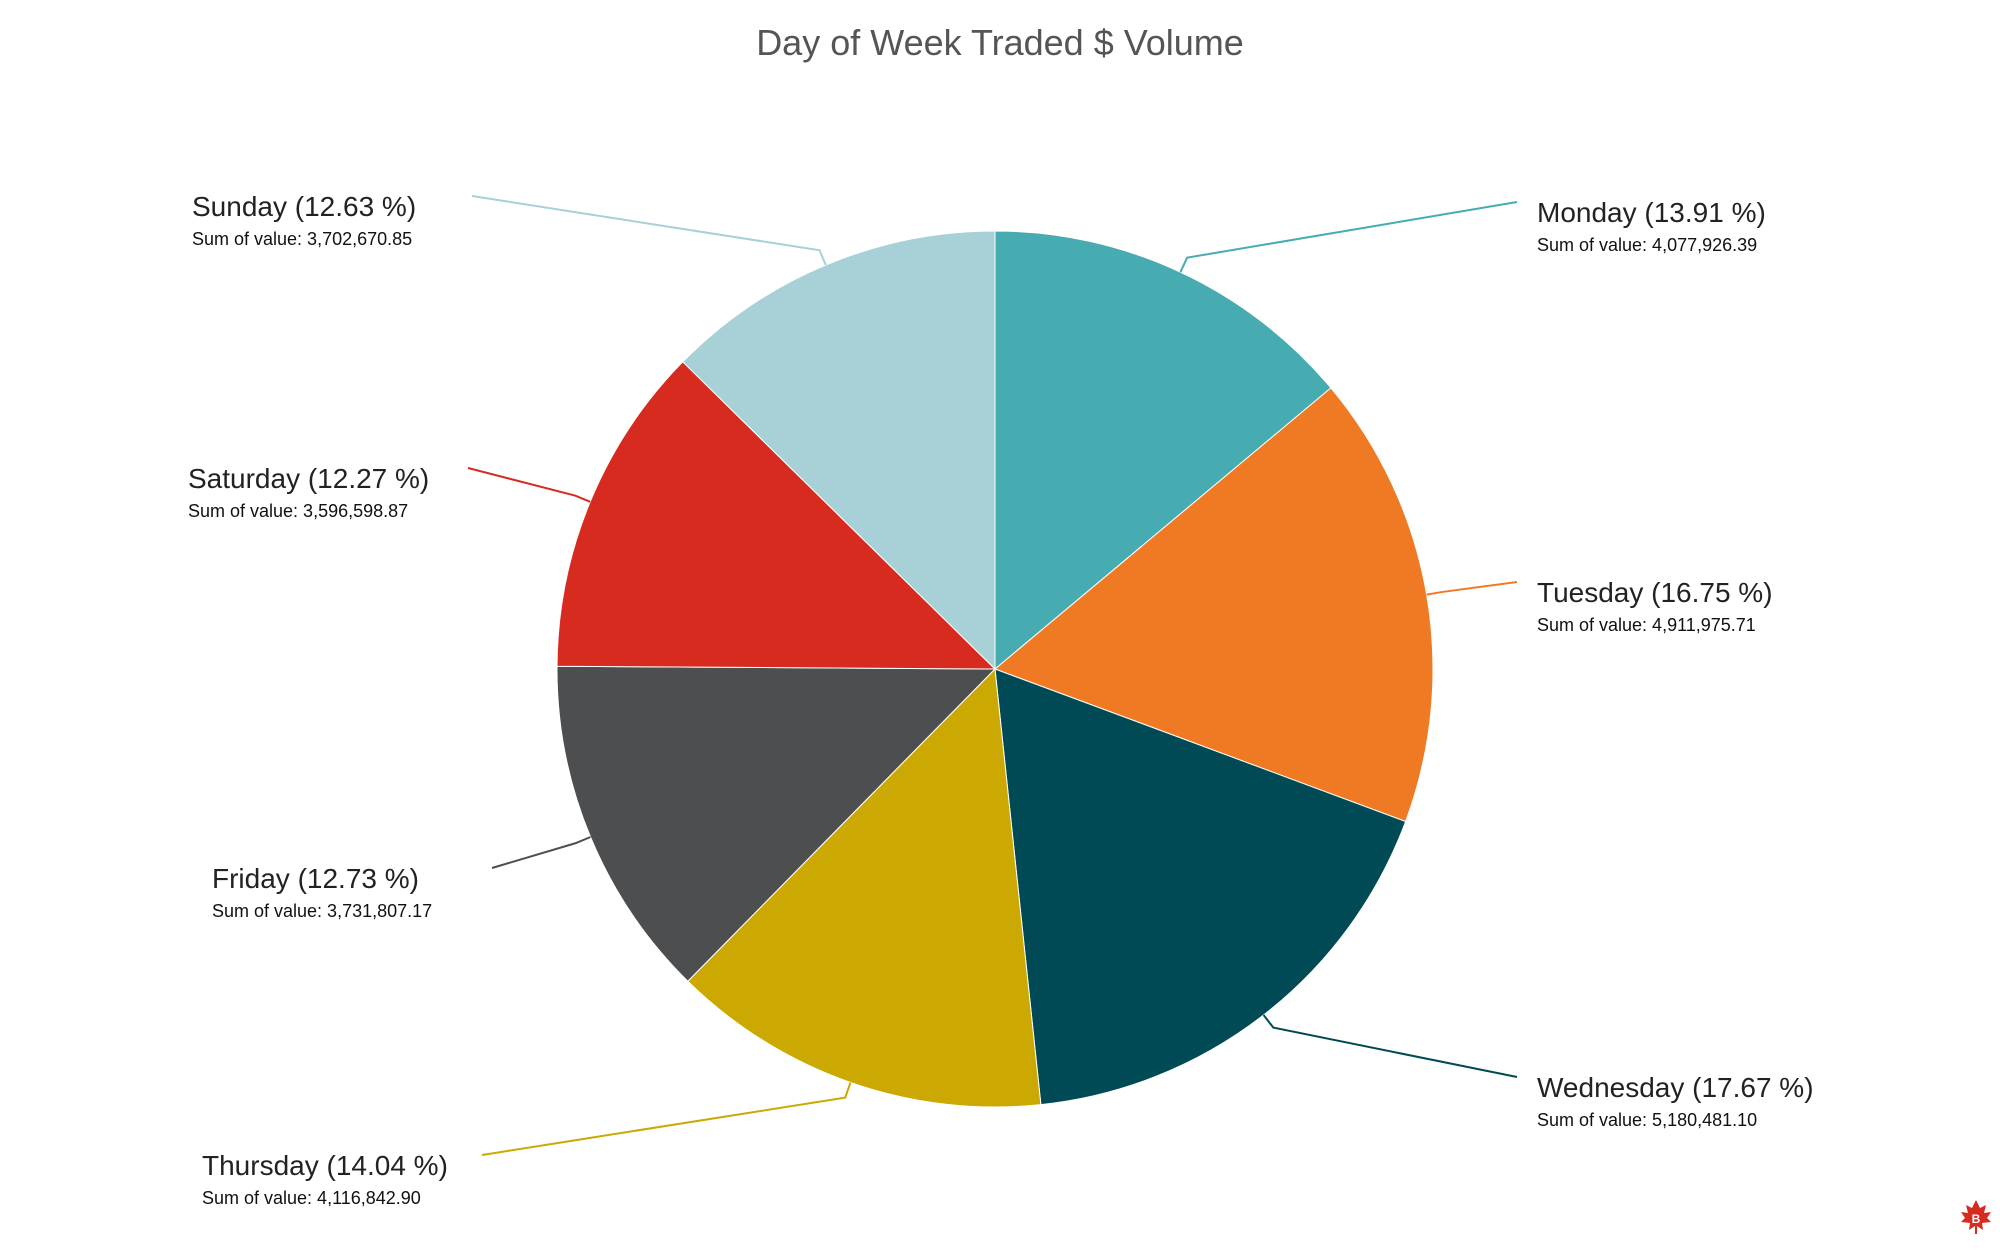 The height and width of the screenshot is (1250, 2000). Describe the element at coordinates (1646, 625) in the screenshot. I see `slice-sublabel-tuesday: Sum of value: 4,911,975.71` at that location.